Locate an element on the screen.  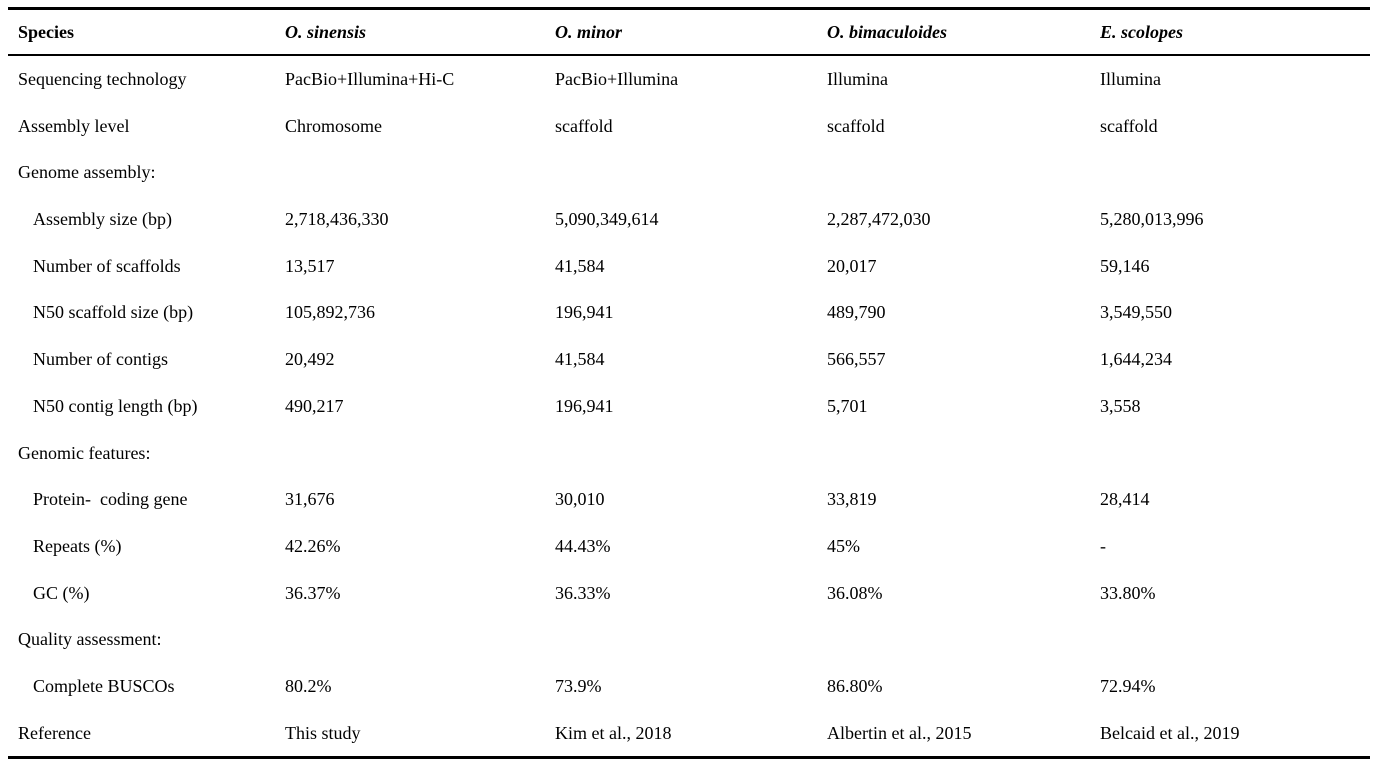
cell-e-scolopes-repeats: - is located at coordinates (1103, 545).